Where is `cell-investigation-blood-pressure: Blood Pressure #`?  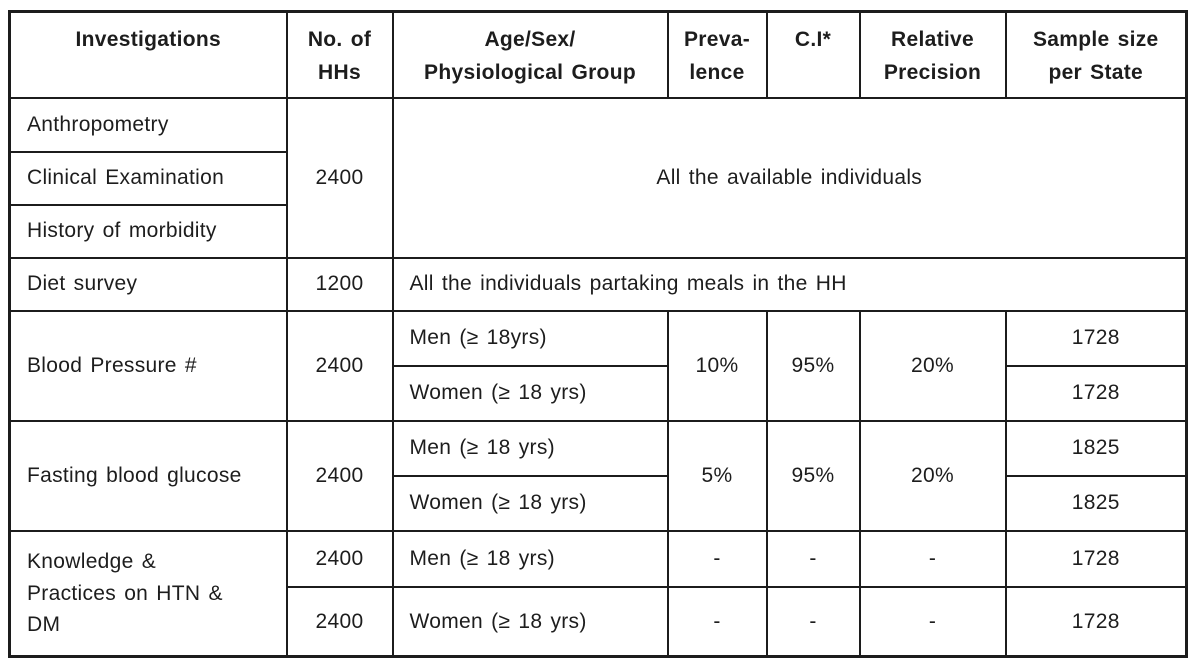
cell-investigation-blood-pressure: Blood Pressure # is located at coordinates (148, 365).